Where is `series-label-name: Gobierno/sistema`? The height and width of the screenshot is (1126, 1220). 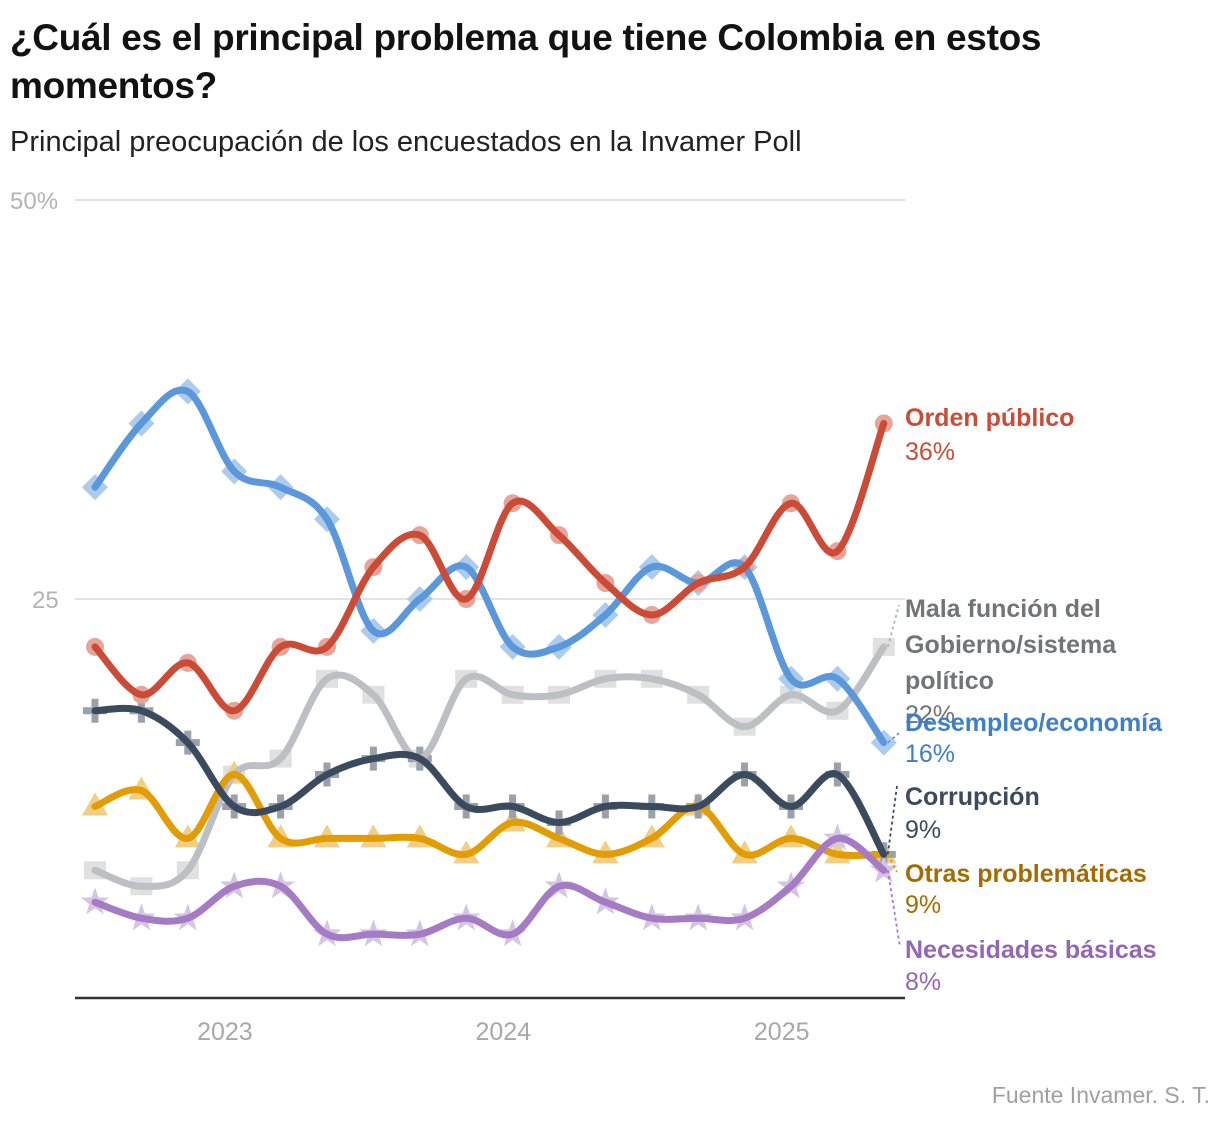
series-label-name: Gobierno/sistema is located at coordinates (1011, 645).